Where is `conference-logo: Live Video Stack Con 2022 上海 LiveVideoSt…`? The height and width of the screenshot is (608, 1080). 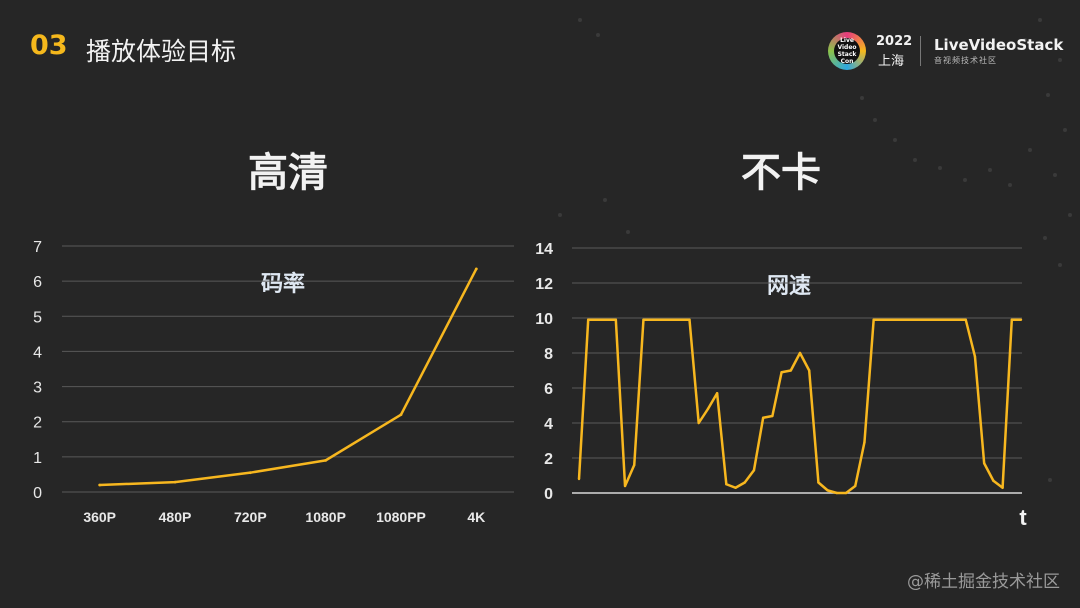 conference-logo: Live Video Stack Con 2022 上海 LiveVideoSt… is located at coordinates (946, 52).